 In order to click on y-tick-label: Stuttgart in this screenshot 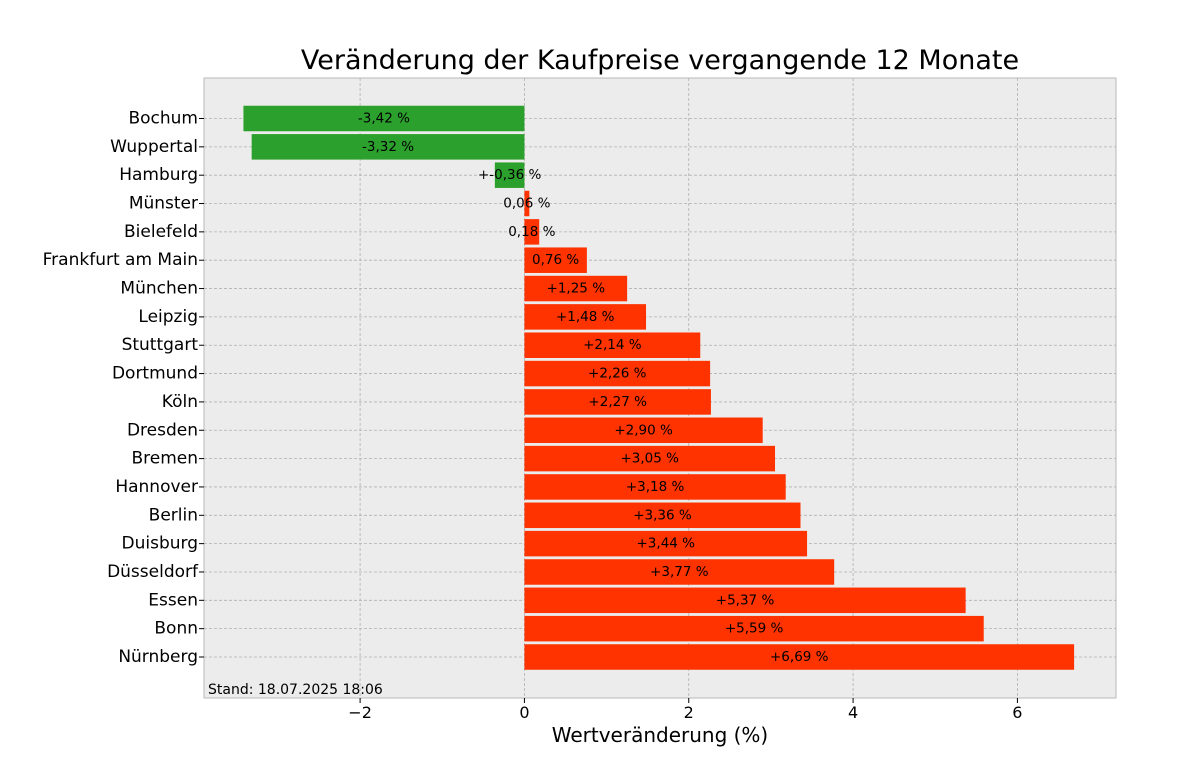, I will do `click(160, 345)`.